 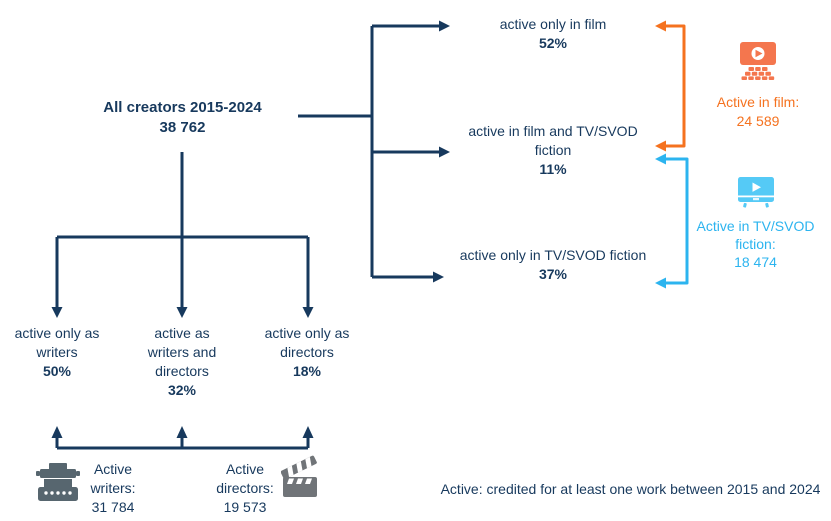 I want to click on role-branch-writers-and-directors: active as writers and directors 32%, so click(x=182, y=362).